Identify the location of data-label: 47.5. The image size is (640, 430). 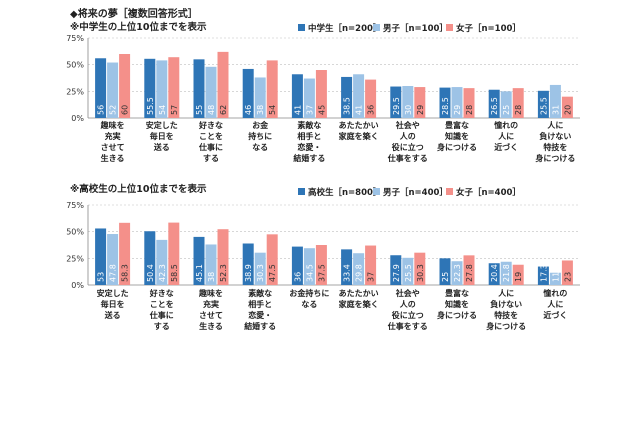
(272, 273).